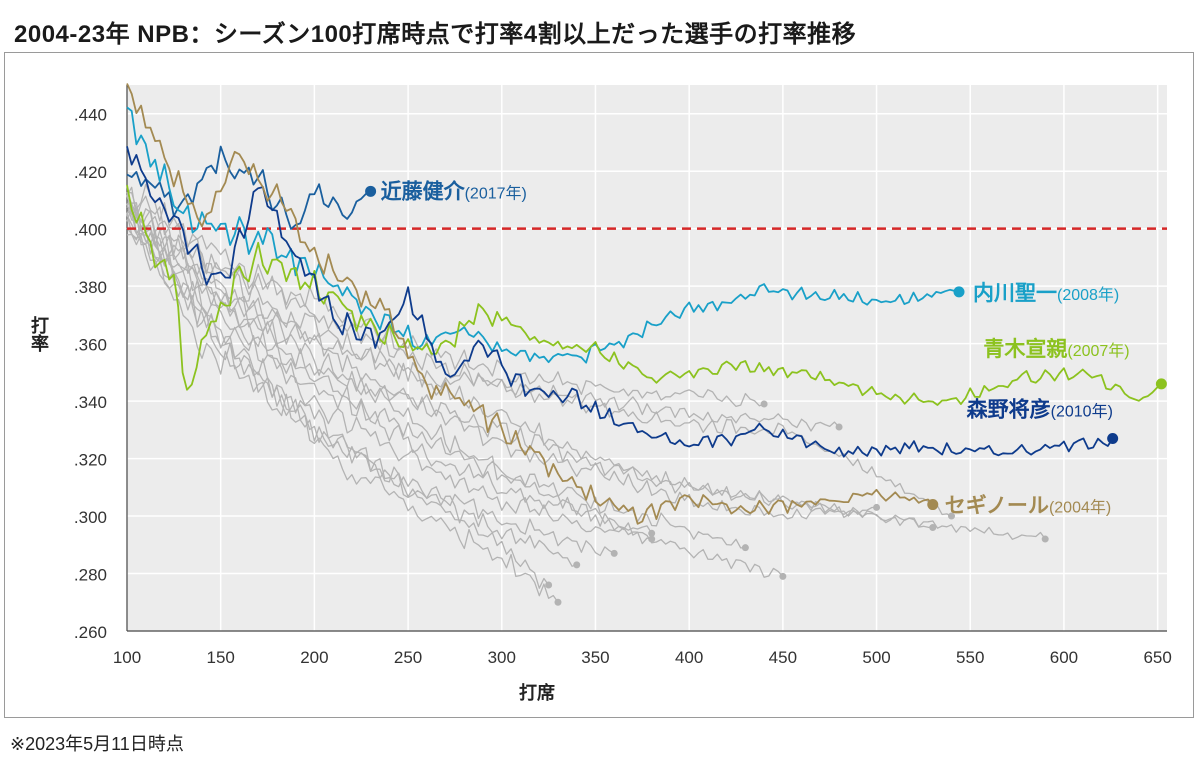 The width and height of the screenshot is (1200, 761). What do you see at coordinates (90, 230) in the screenshot?
I see `y-tick-label: .400` at bounding box center [90, 230].